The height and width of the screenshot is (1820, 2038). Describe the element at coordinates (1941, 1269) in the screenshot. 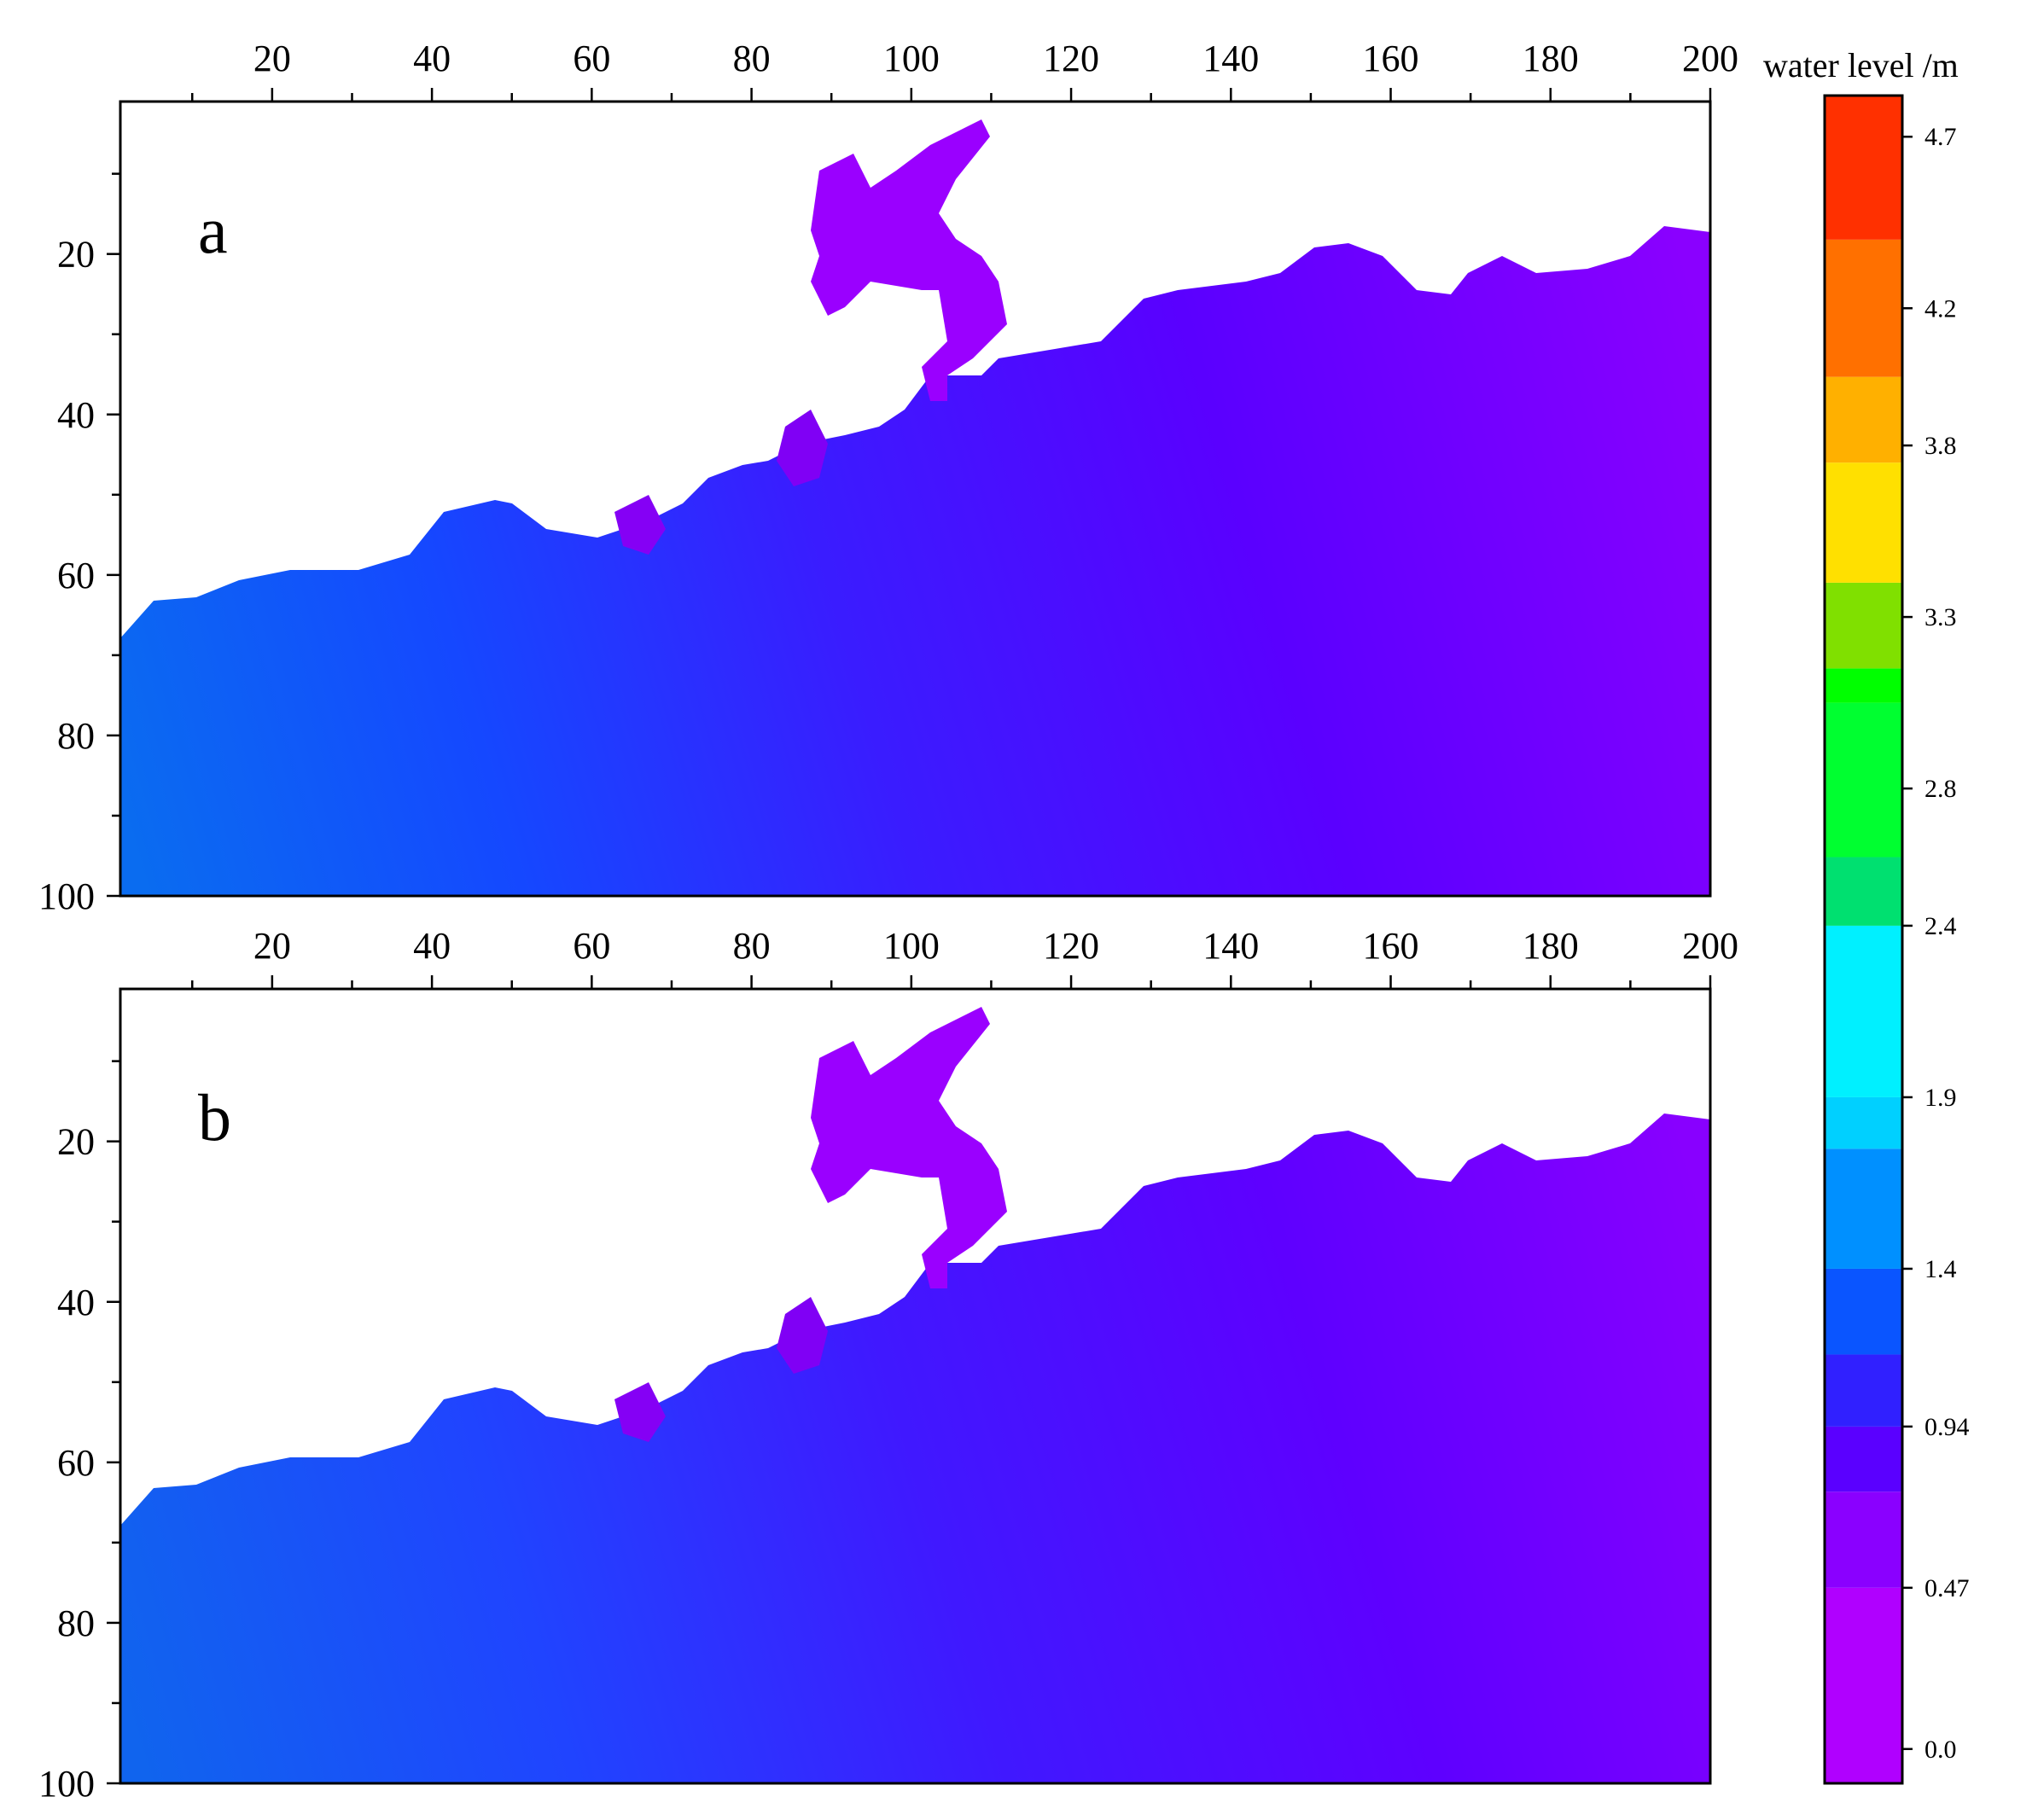

I see `colorbar-tick-label: 1.4` at that location.